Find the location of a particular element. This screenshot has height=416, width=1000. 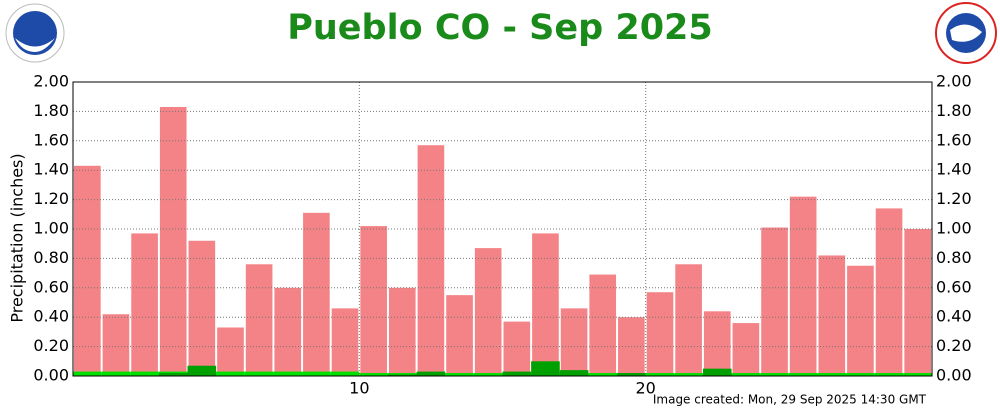

y2-tick-label: 0.80 is located at coordinates (954, 257).